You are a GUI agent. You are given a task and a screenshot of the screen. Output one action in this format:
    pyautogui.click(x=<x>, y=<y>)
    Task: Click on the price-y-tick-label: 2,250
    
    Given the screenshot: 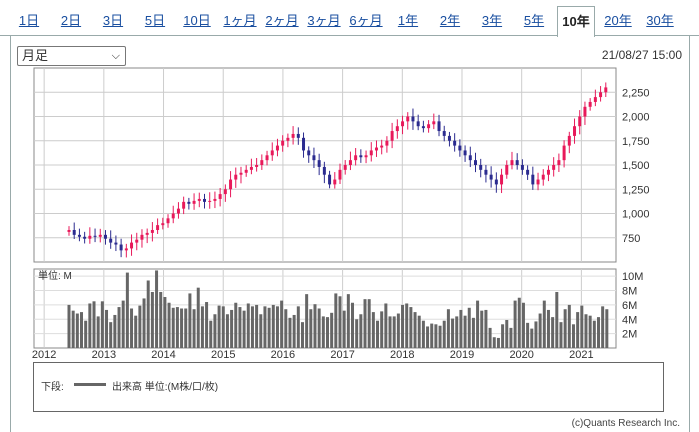 What is the action you would take?
    pyautogui.click(x=636, y=93)
    